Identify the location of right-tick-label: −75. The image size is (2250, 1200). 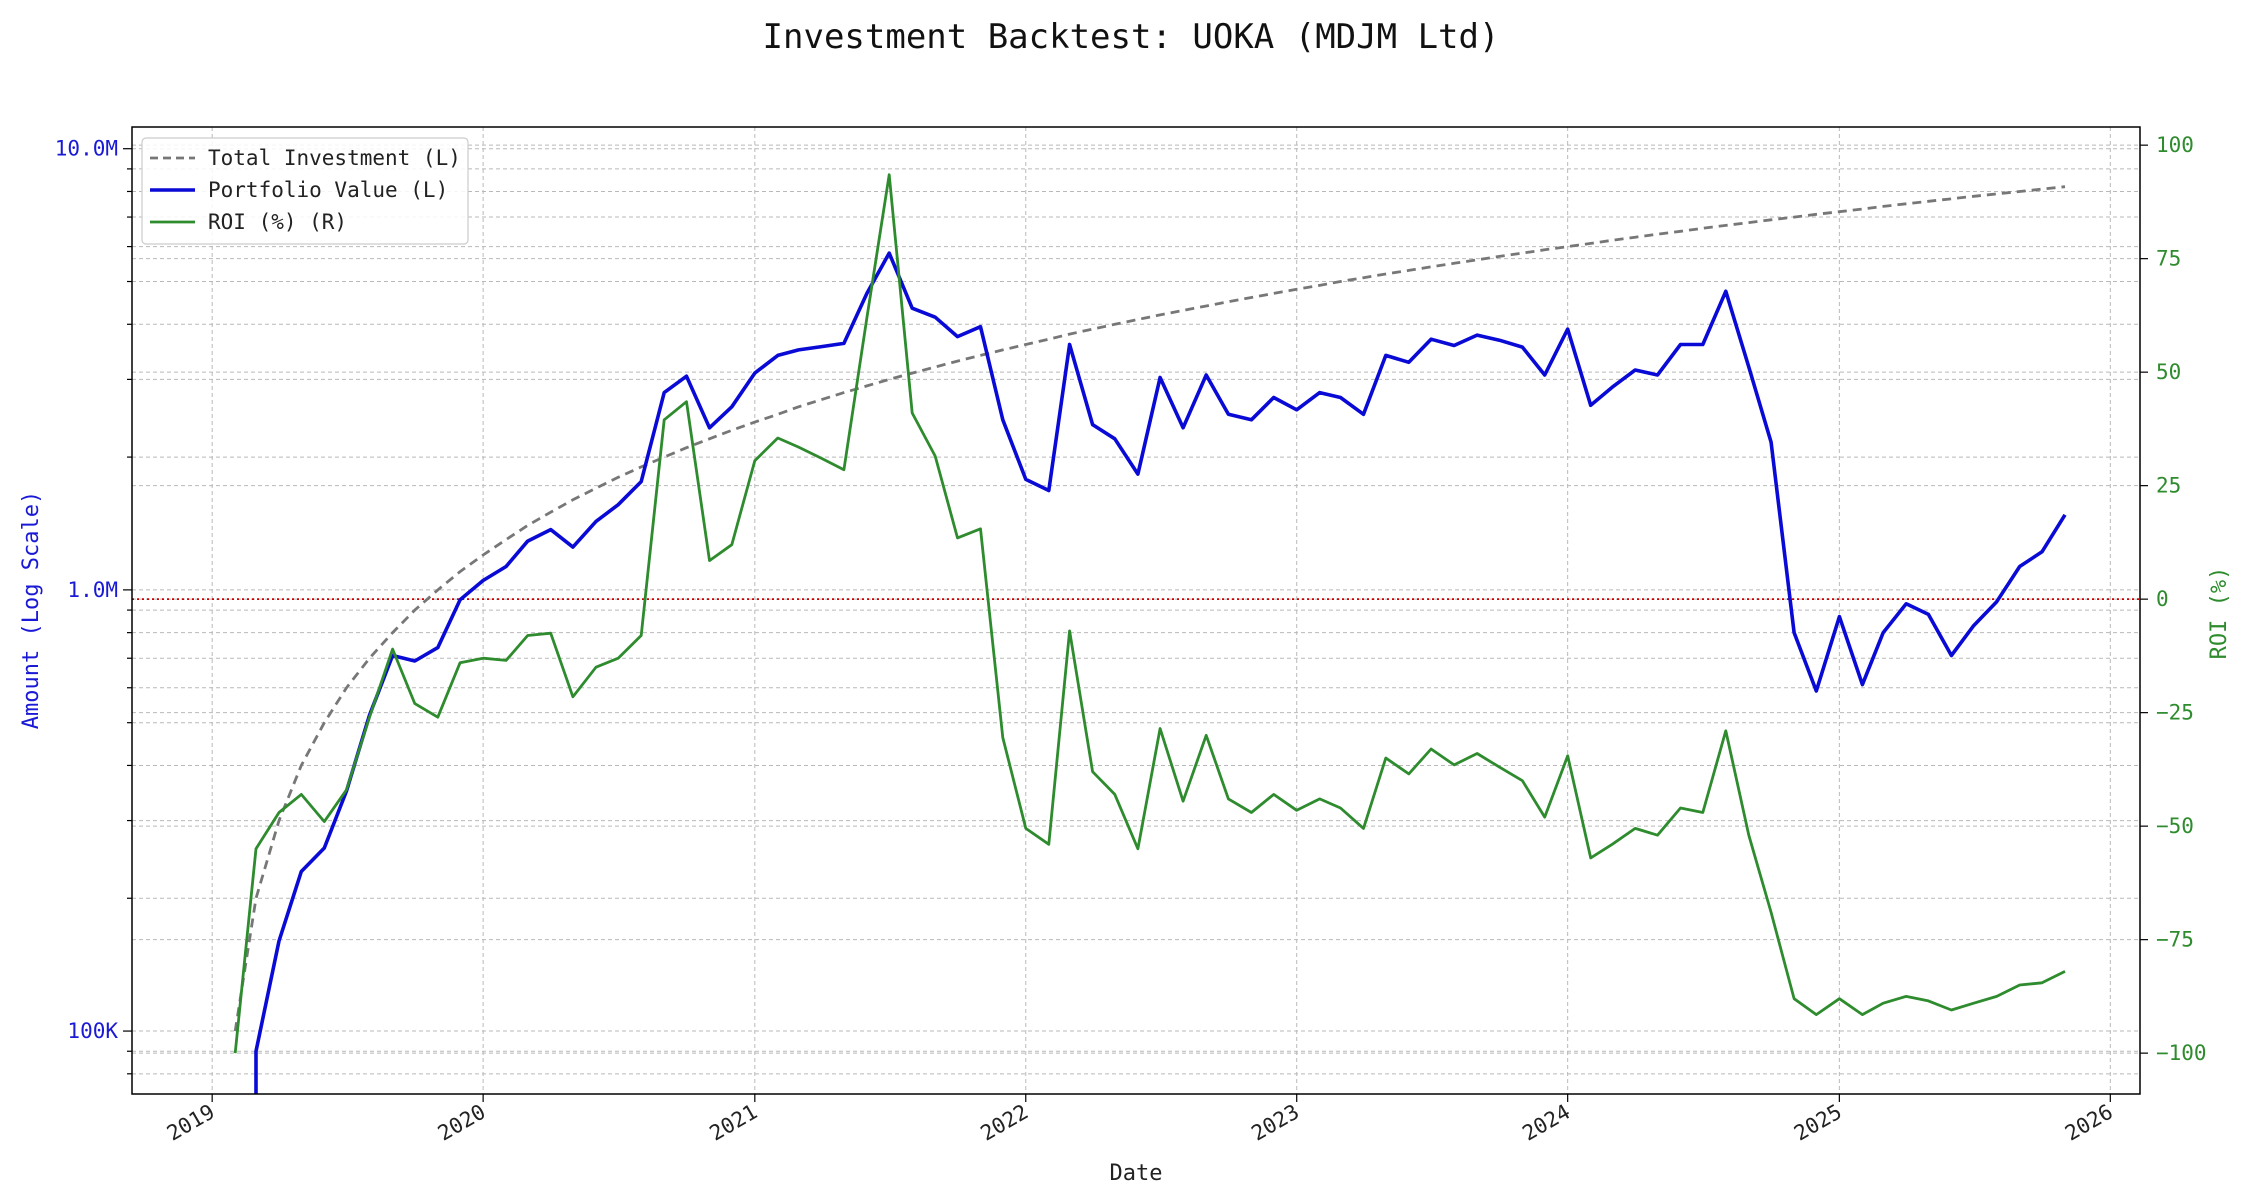
(2175, 940).